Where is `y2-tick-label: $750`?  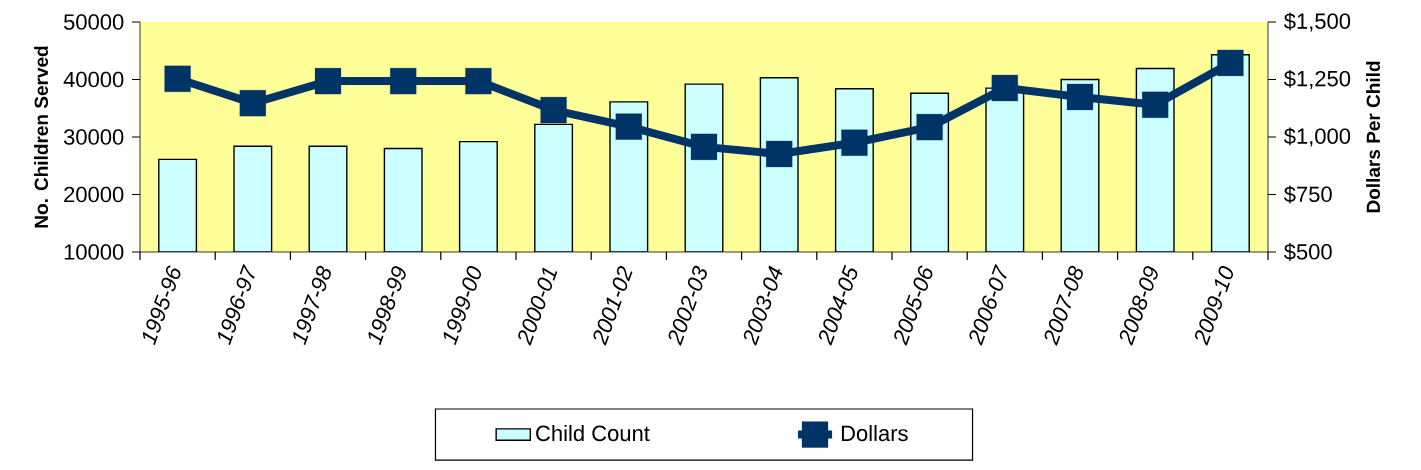
y2-tick-label: $750 is located at coordinates (1307, 194).